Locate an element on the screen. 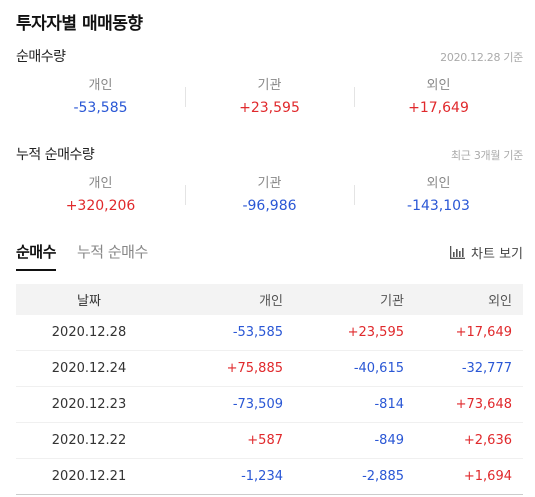  table-header: 날짜 개인 기관 외인 is located at coordinates (269, 299).